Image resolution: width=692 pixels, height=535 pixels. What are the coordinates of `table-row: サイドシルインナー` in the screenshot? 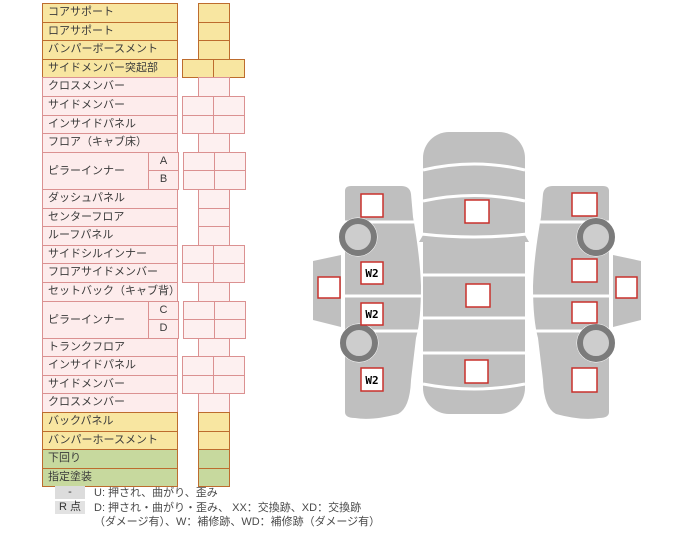 It's located at (144, 254).